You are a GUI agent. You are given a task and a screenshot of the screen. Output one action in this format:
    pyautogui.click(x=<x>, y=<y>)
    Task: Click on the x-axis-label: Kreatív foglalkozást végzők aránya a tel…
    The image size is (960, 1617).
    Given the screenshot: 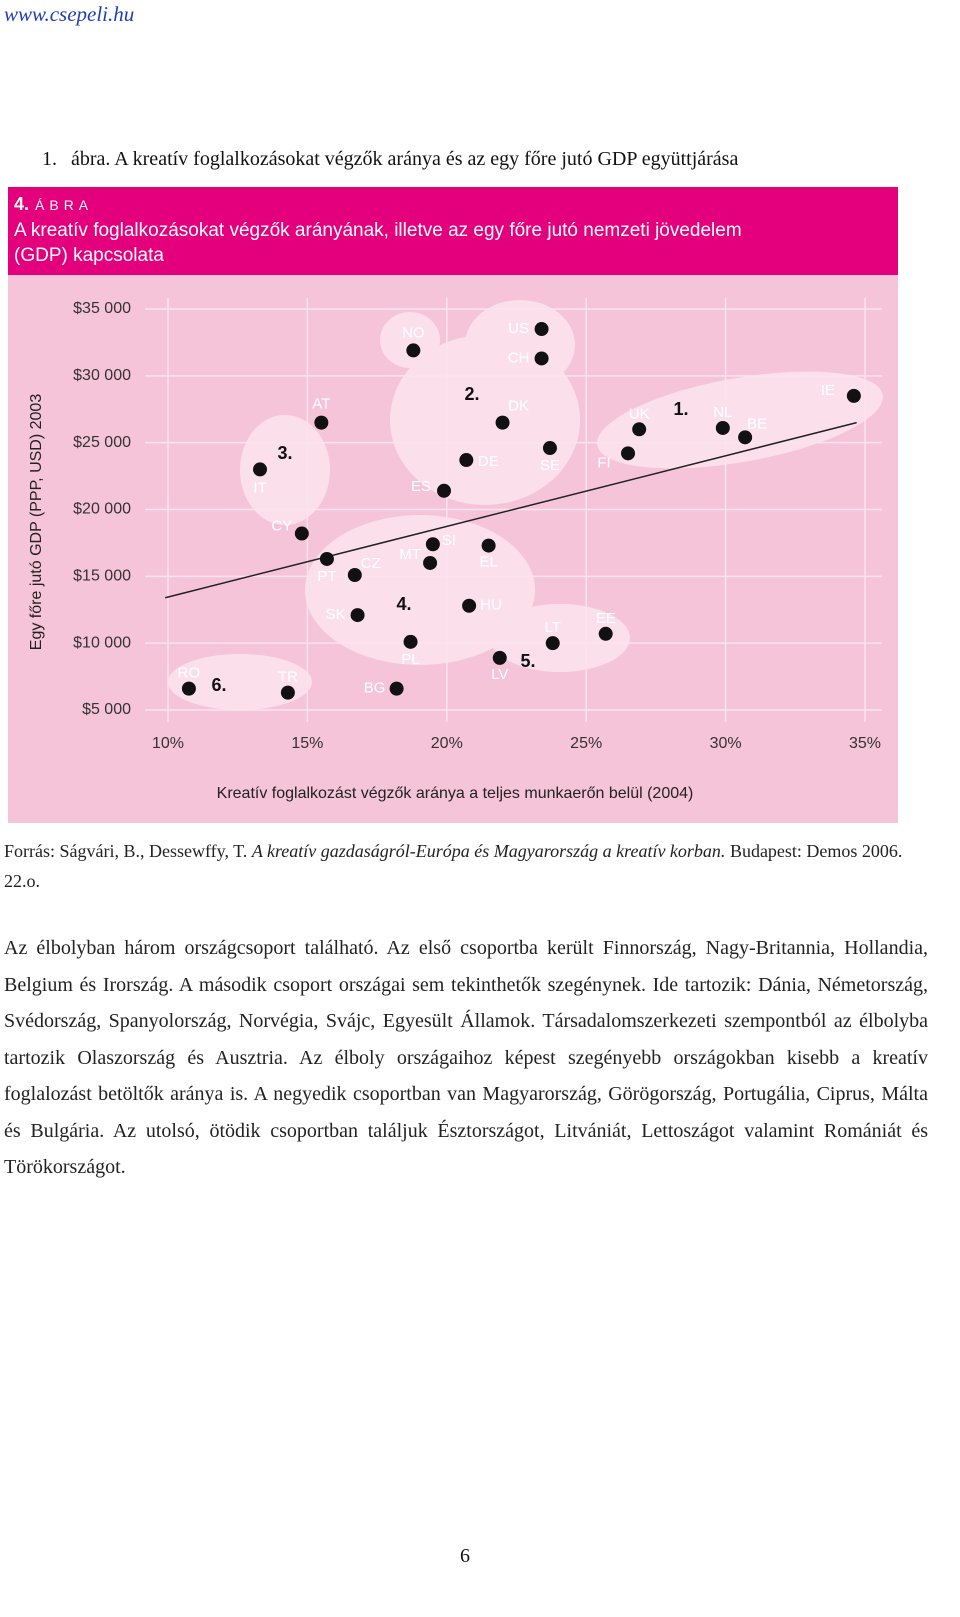 What is the action you would take?
    pyautogui.click(x=455, y=793)
    